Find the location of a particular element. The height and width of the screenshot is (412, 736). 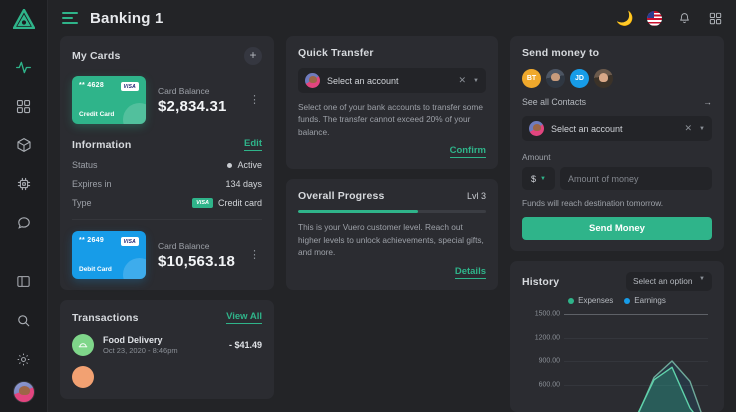

triangle-logo-icon is located at coordinates (23, 21).